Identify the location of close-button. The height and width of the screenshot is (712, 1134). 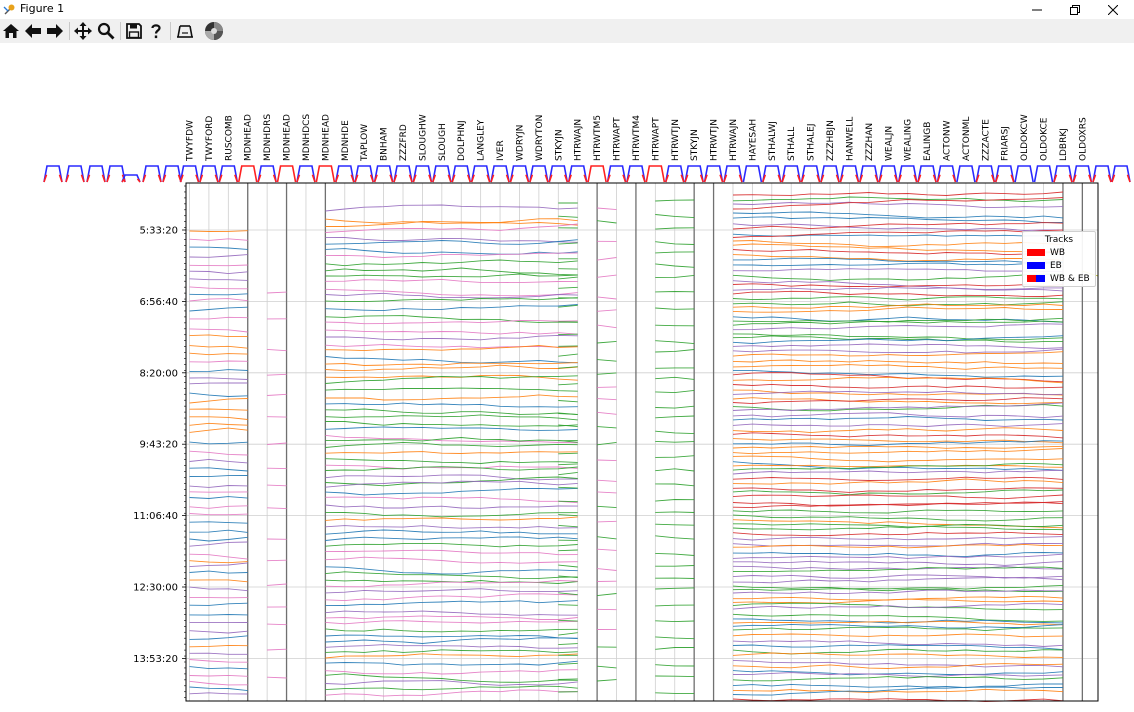
(1113, 9).